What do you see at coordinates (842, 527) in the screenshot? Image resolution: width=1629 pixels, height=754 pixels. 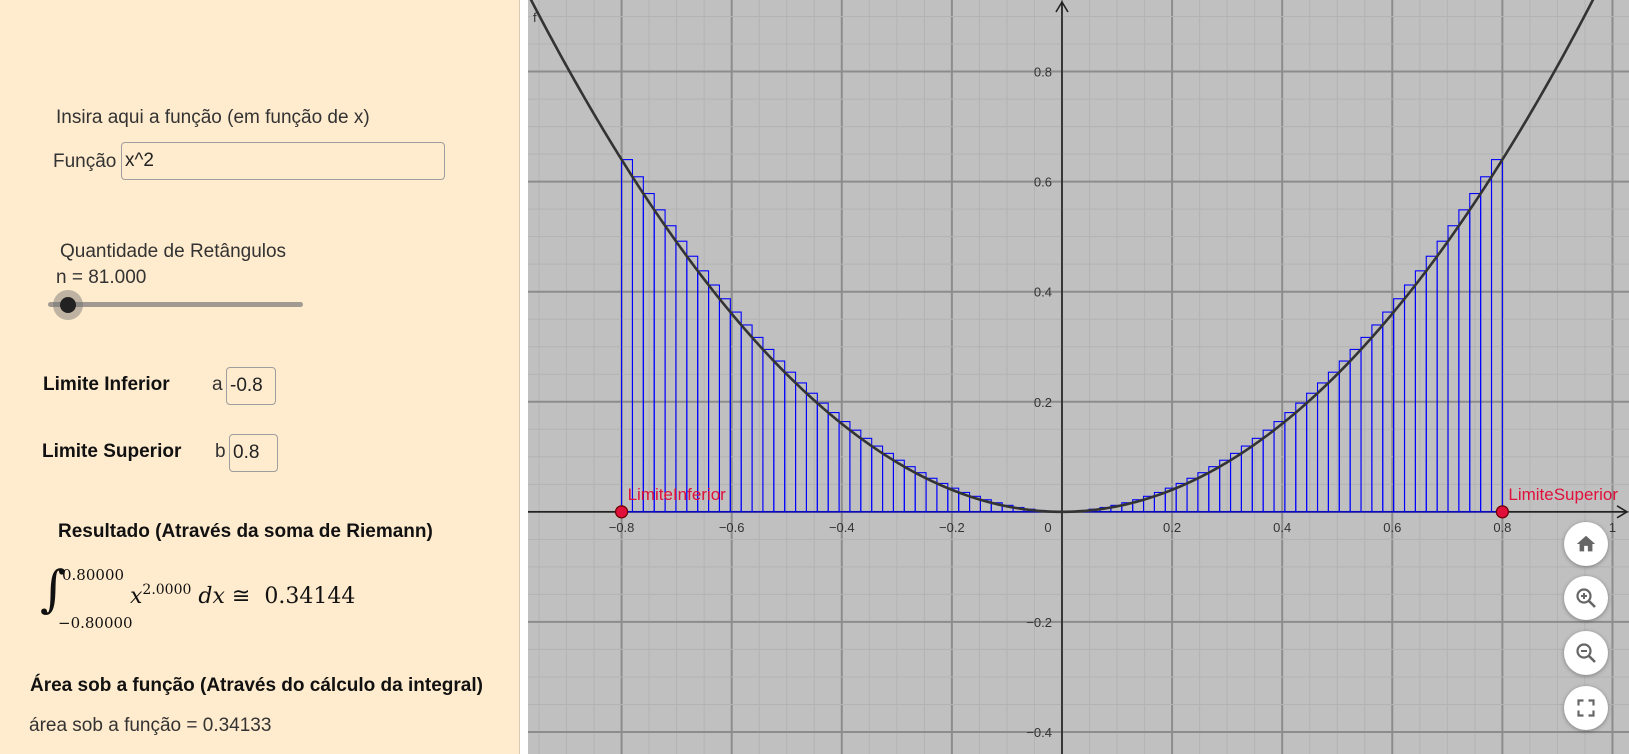 I see `x-tick-label: −0.4` at bounding box center [842, 527].